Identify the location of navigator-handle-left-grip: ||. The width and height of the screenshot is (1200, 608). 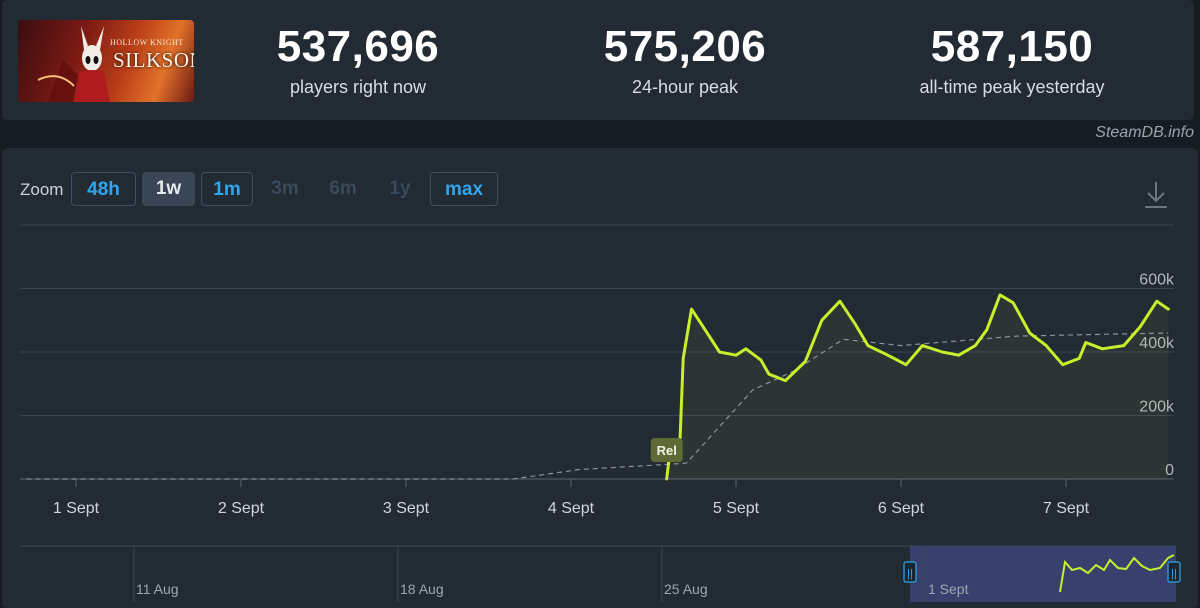
(910, 574).